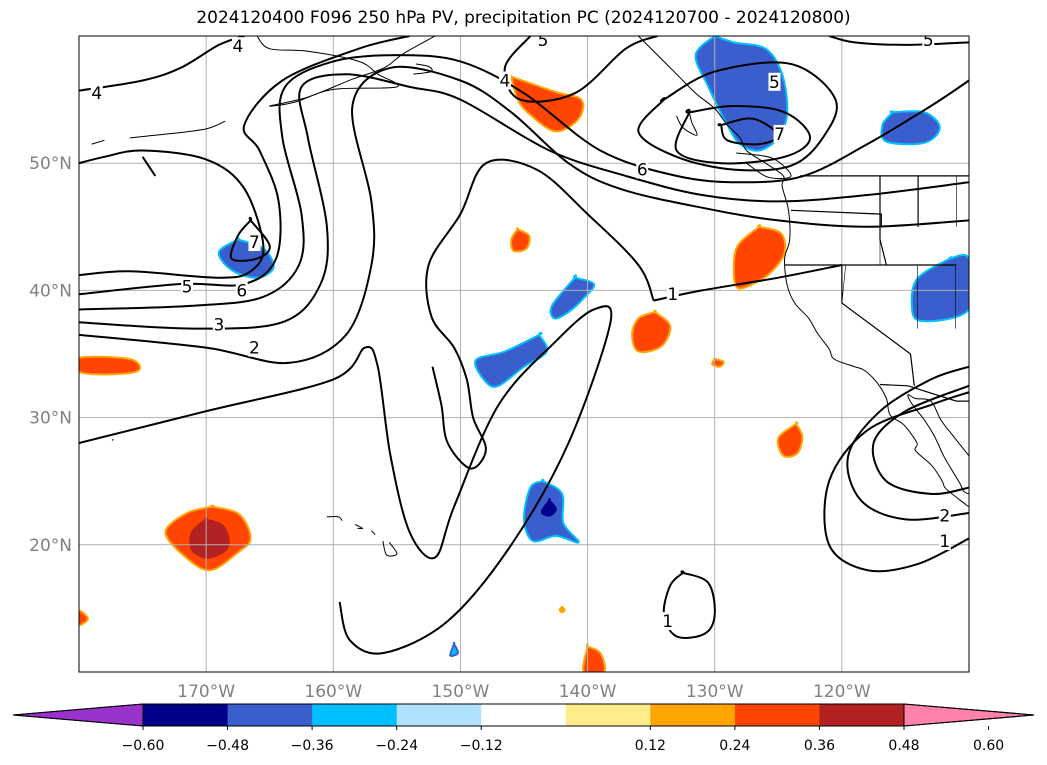 Image resolution: width=1047 pixels, height=765 pixels. Describe the element at coordinates (988, 746) in the screenshot. I see `colorbar-tick-label: 0.60` at that location.